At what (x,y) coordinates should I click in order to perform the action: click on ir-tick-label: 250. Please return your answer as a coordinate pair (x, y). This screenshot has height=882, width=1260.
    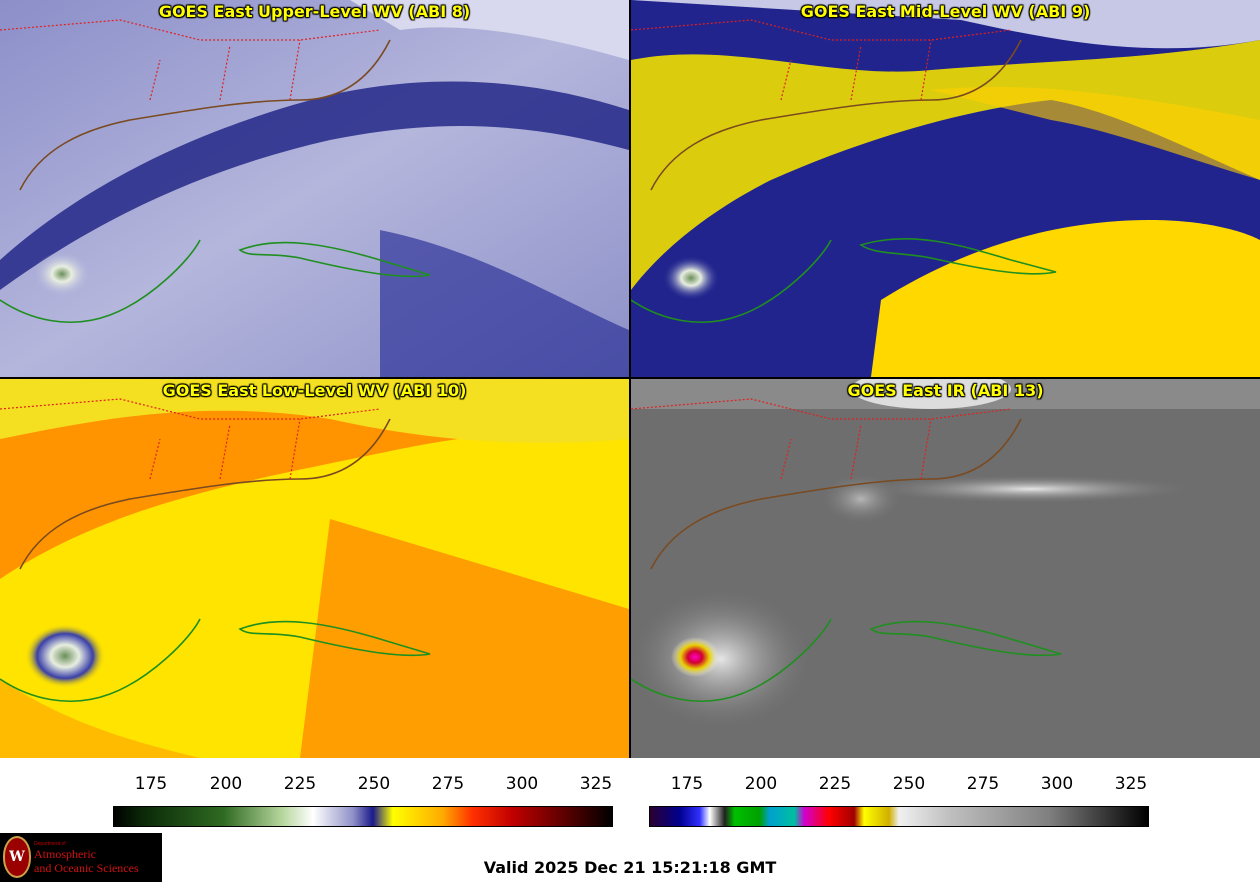
    Looking at the image, I should click on (909, 784).